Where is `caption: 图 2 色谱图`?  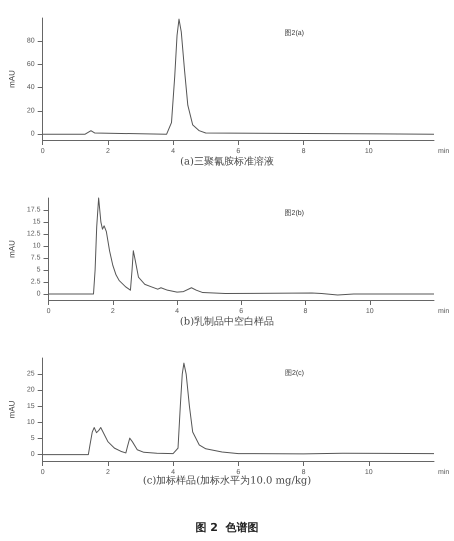
caption: 图 2 色谱图 is located at coordinates (227, 527).